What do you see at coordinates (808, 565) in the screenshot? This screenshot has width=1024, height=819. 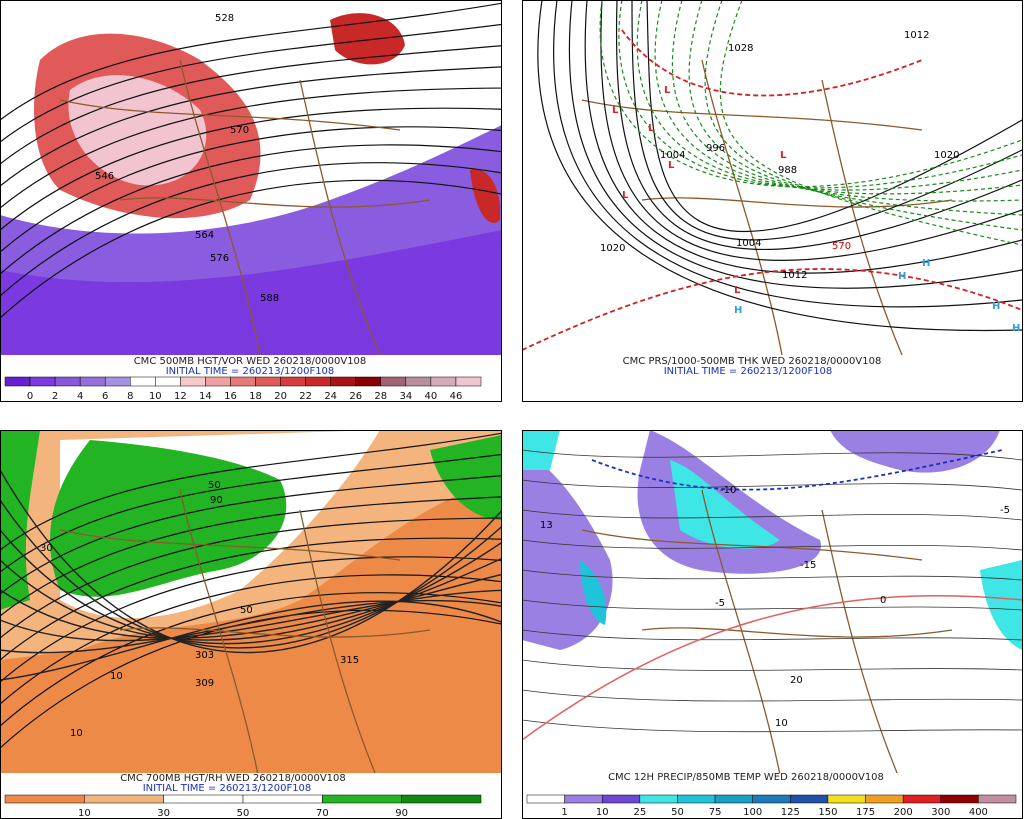 I see `contour-label: -15` at bounding box center [808, 565].